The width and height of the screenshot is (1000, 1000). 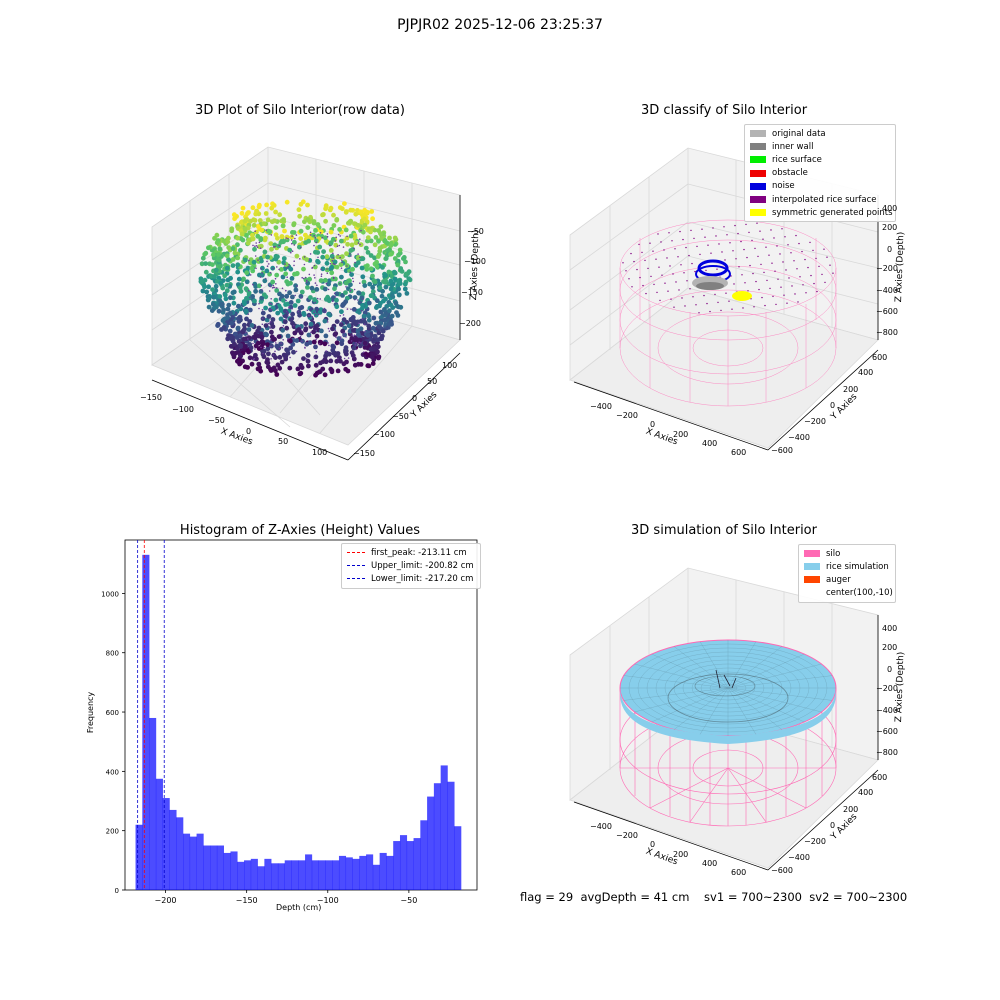 What do you see at coordinates (422, 565) in the screenshot?
I see `legend-label: Upper_limit: -200.82 cm` at bounding box center [422, 565].